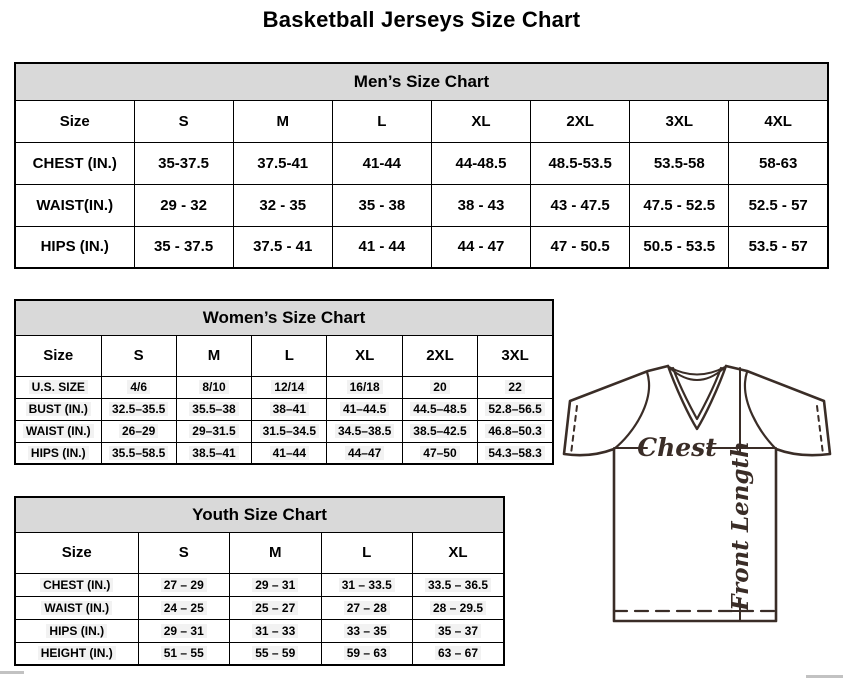 This screenshot has width=843, height=679. I want to click on table-cell: 41 - 44, so click(381, 247).